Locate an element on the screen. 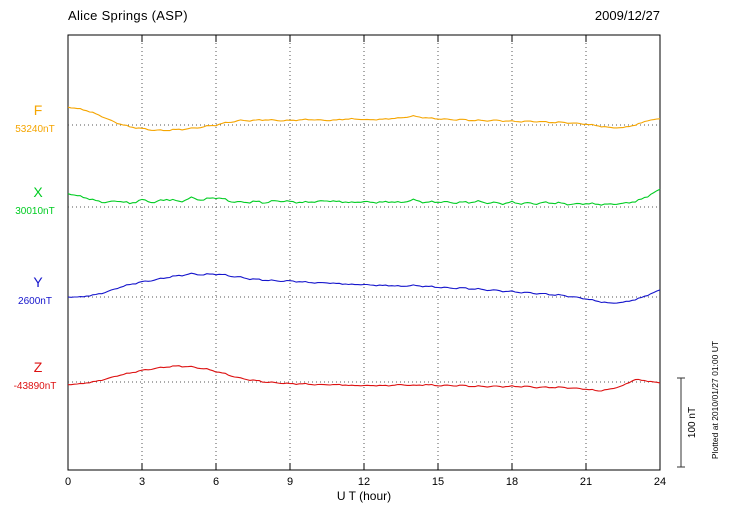  trace-Z is located at coordinates (364, 378).